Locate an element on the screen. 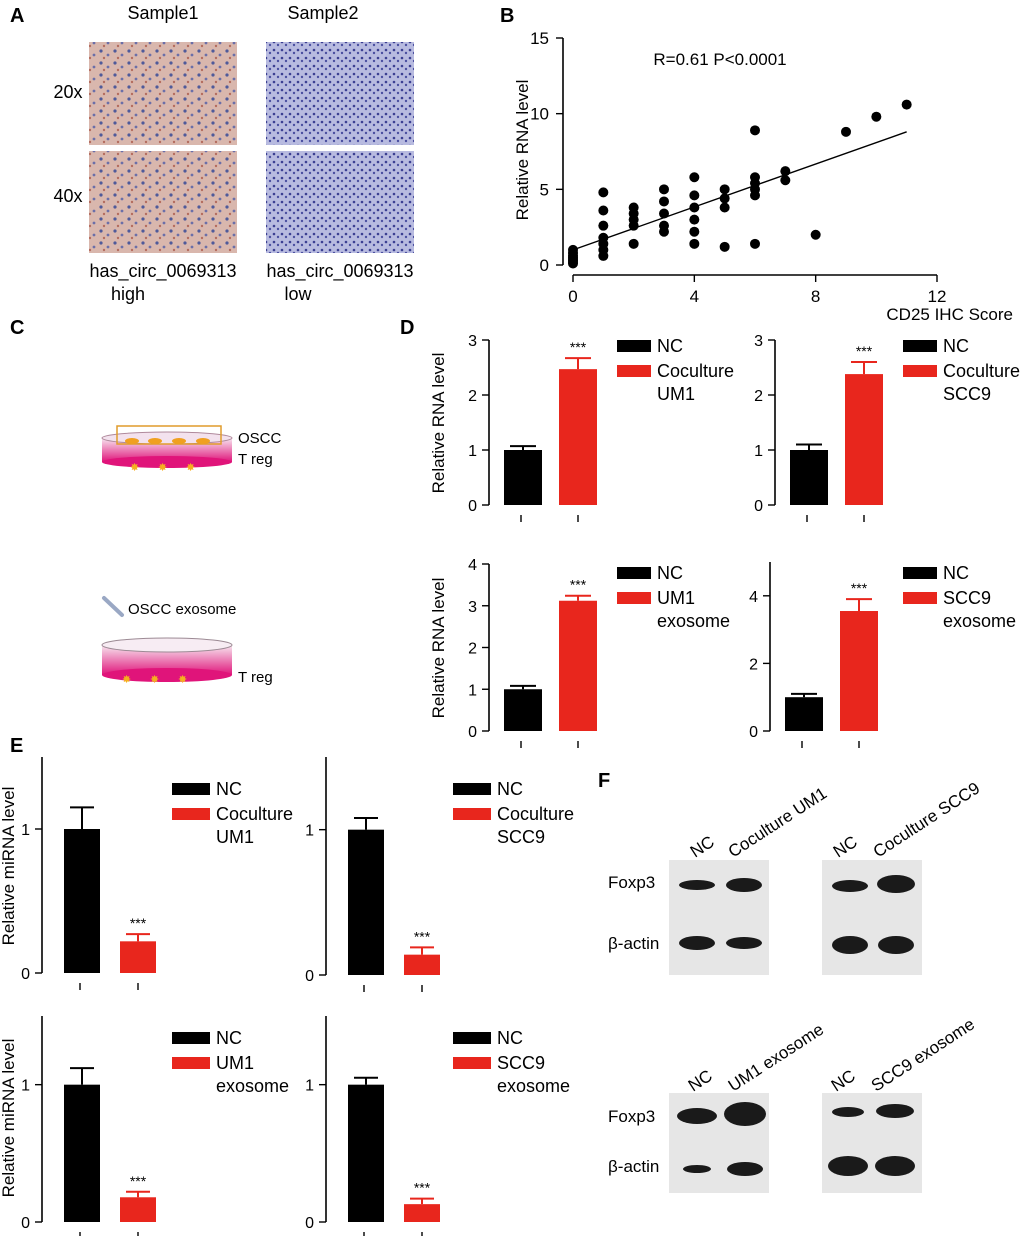 The width and height of the screenshot is (1020, 1236). bar-chart-e1: 0 1 *** NC Coculture UM1 Relative miRNA level is located at coordinates (146, 873).